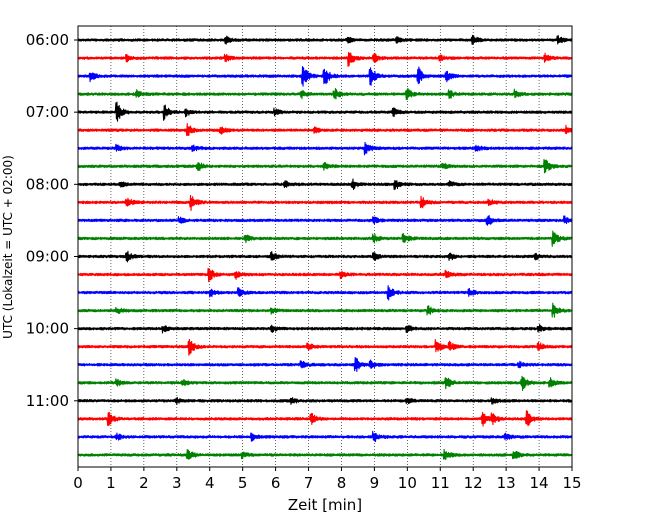 This screenshot has width=650, height=520. What do you see at coordinates (325, 203) in the screenshot?
I see `trace-08:15` at bounding box center [325, 203].